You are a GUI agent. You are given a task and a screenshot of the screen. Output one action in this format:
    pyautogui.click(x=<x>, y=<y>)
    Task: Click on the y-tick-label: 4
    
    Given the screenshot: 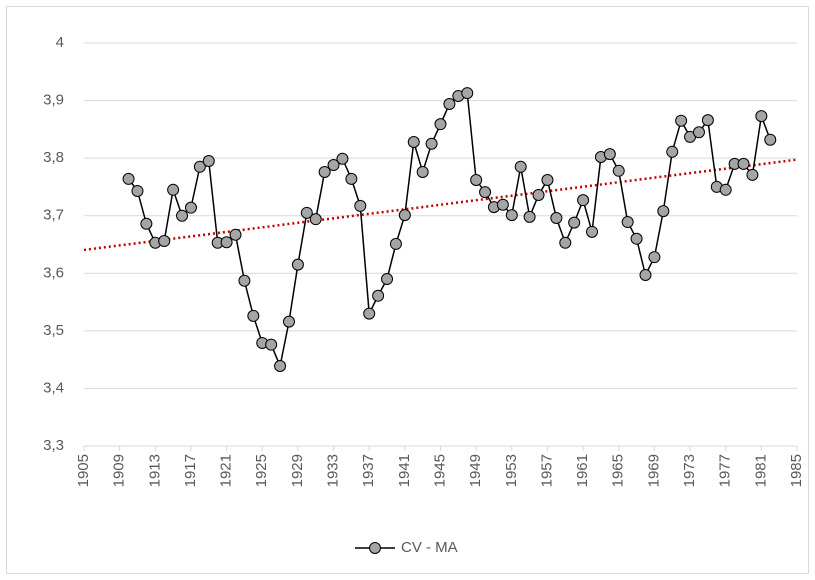 What is the action you would take?
    pyautogui.click(x=60, y=42)
    